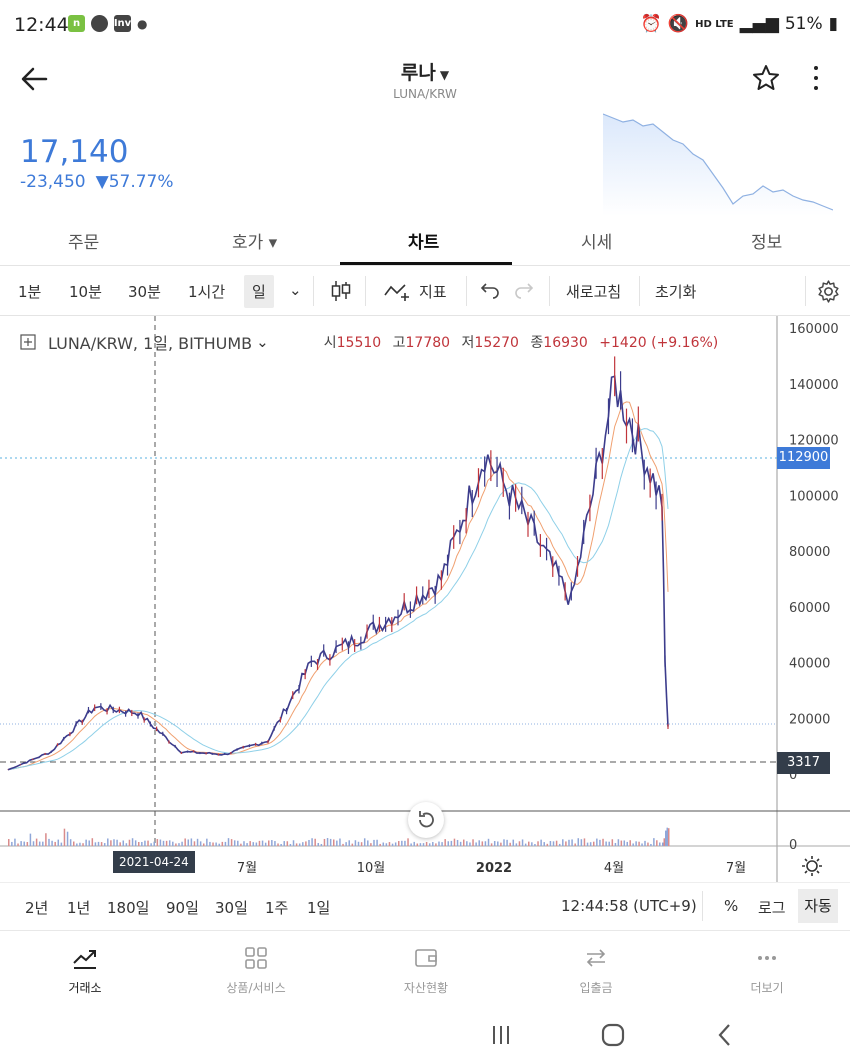 Image resolution: width=850 pixels, height=1062 pixels. Describe the element at coordinates (359, 343) in the screenshot. I see `open-value: 15510` at that location.